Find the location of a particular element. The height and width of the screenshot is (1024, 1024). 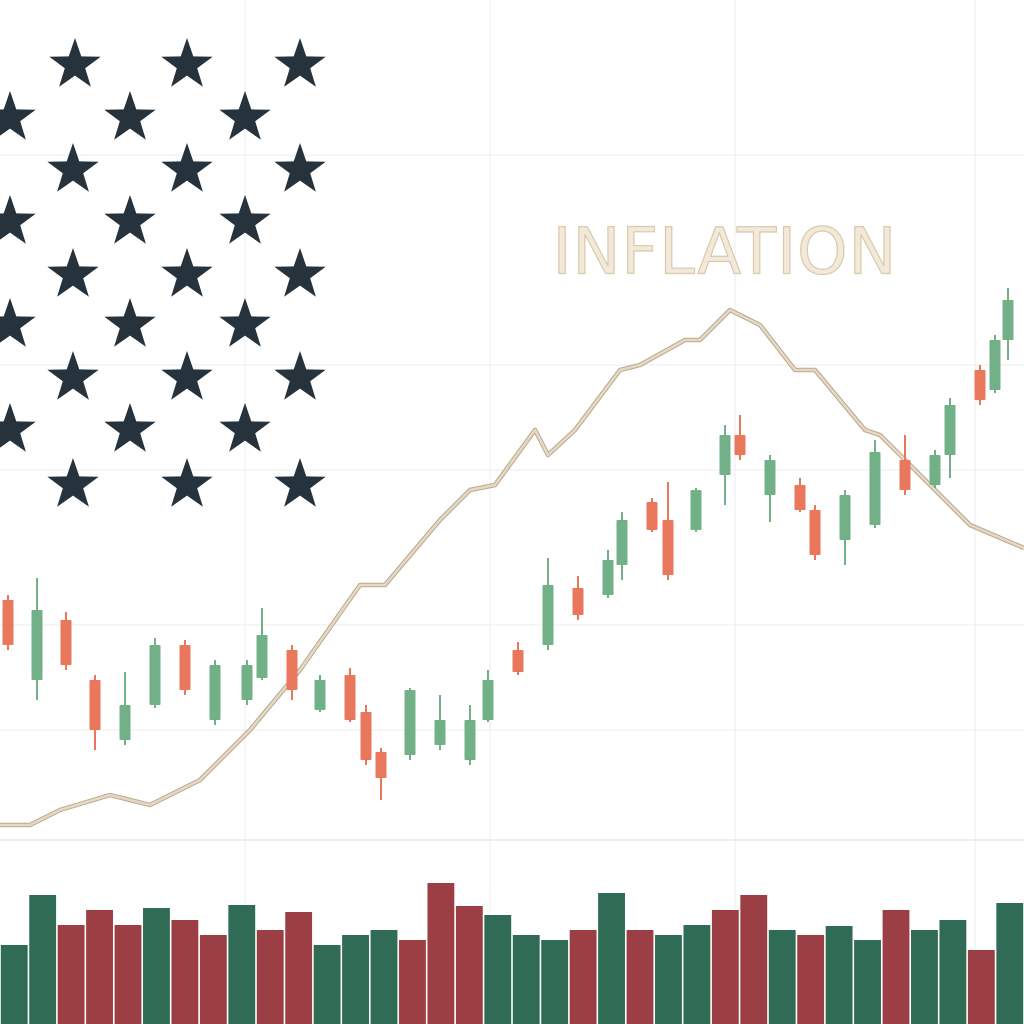

chart-title: INFLATION is located at coordinates (725, 253).